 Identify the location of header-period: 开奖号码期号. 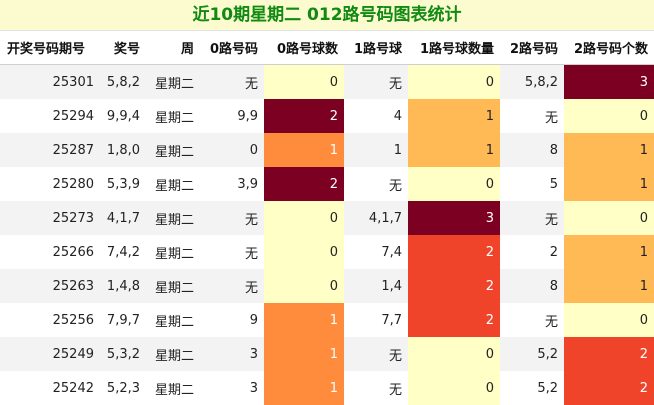
(50, 48).